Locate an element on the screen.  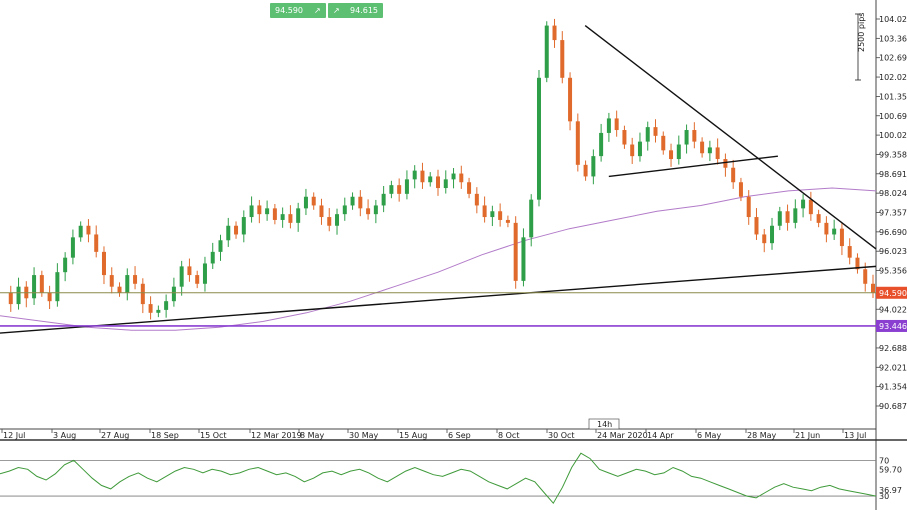
sell-button: 94.590 ↗ is located at coordinates (298, 10).